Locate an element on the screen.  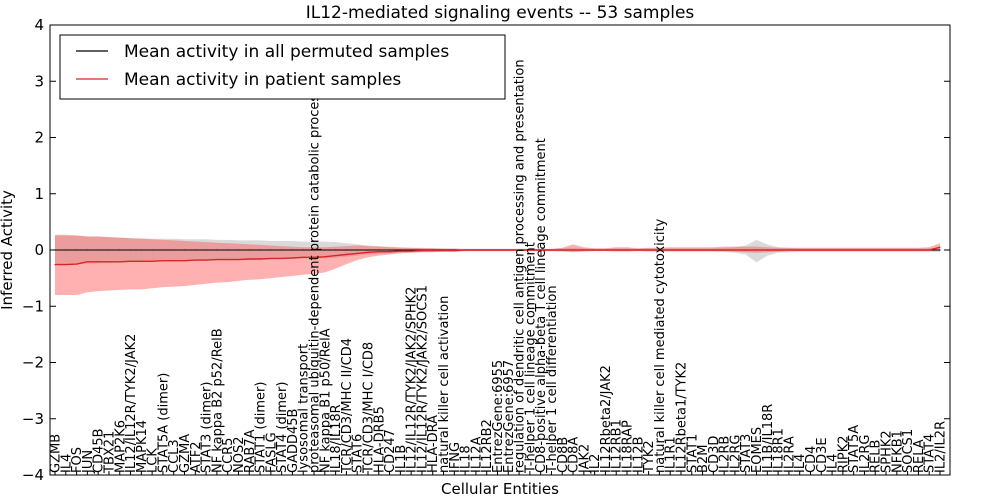
x-tick-label: CD8A is located at coordinates (574, 455).